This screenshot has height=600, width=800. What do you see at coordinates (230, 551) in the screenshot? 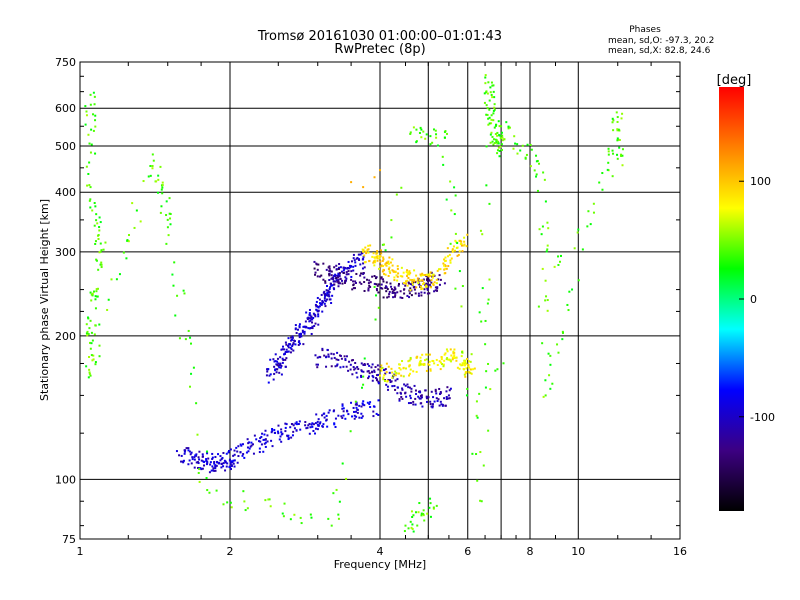
I see `x-tick-label: 2` at bounding box center [230, 551].